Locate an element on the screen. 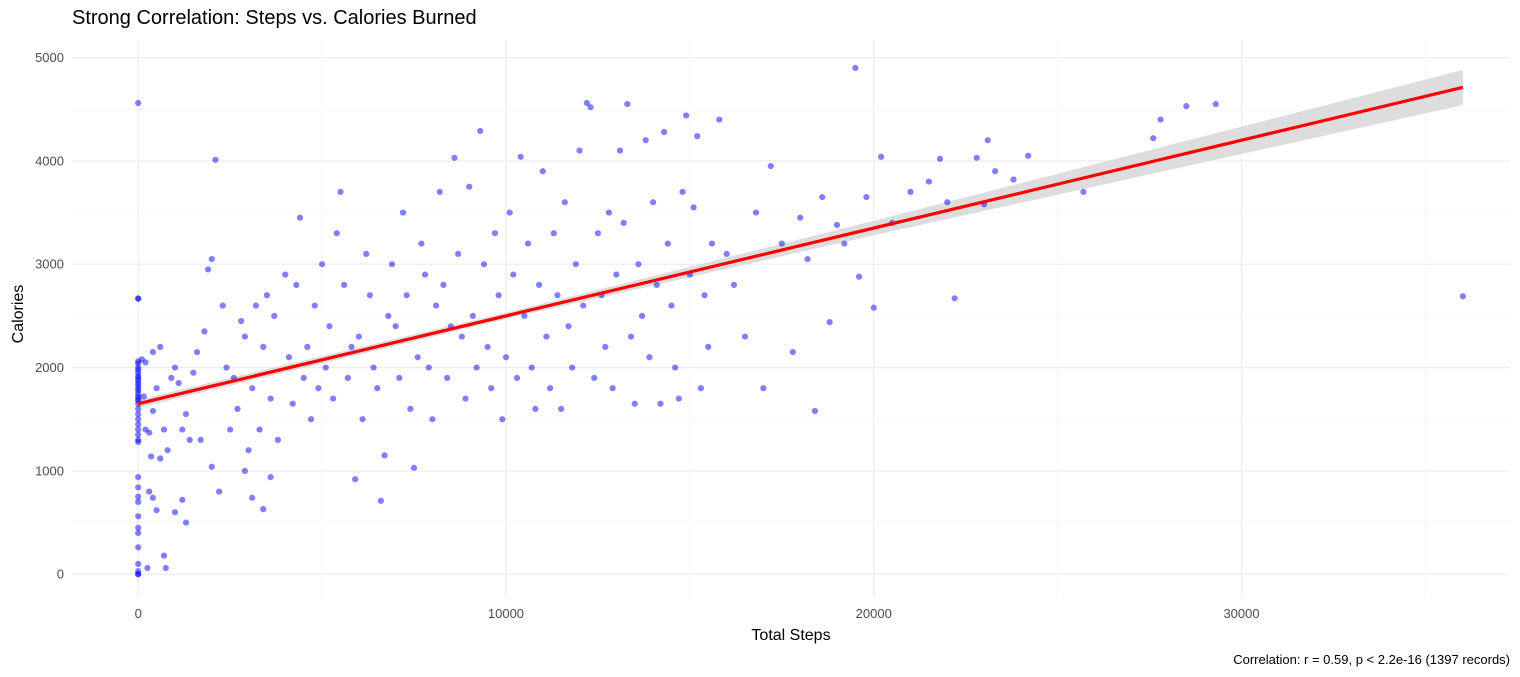 The image size is (1520, 677). y-axis-title: Calories is located at coordinates (18, 314).